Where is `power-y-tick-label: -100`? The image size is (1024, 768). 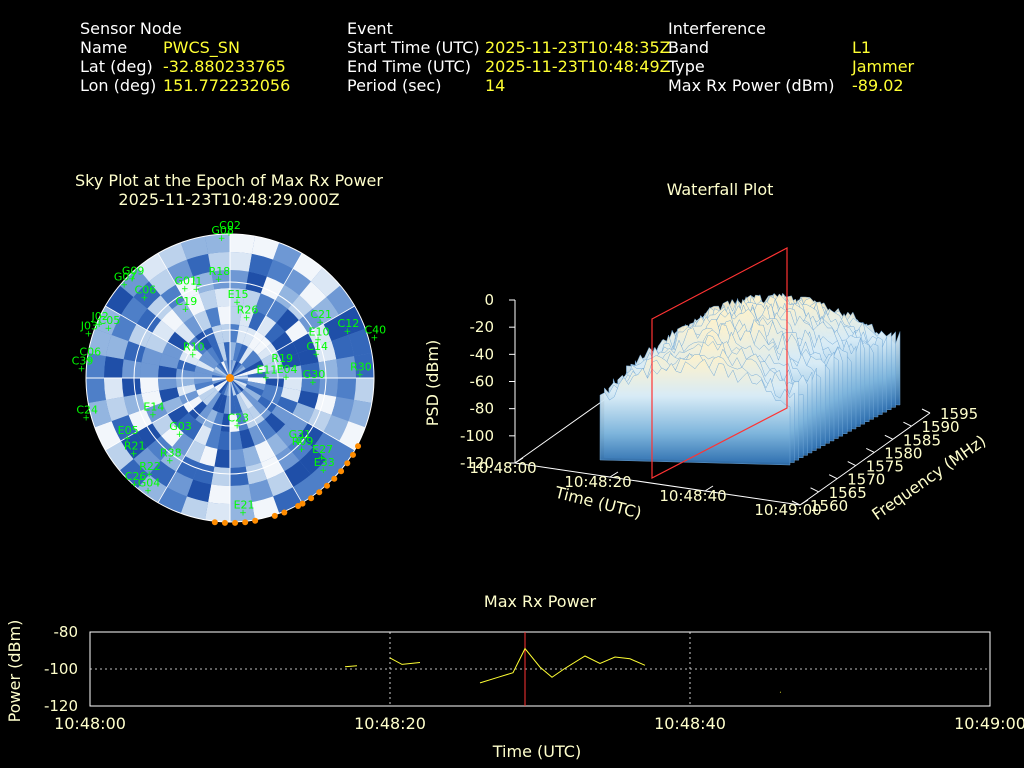 power-y-tick-label: -100 is located at coordinates (61, 669).